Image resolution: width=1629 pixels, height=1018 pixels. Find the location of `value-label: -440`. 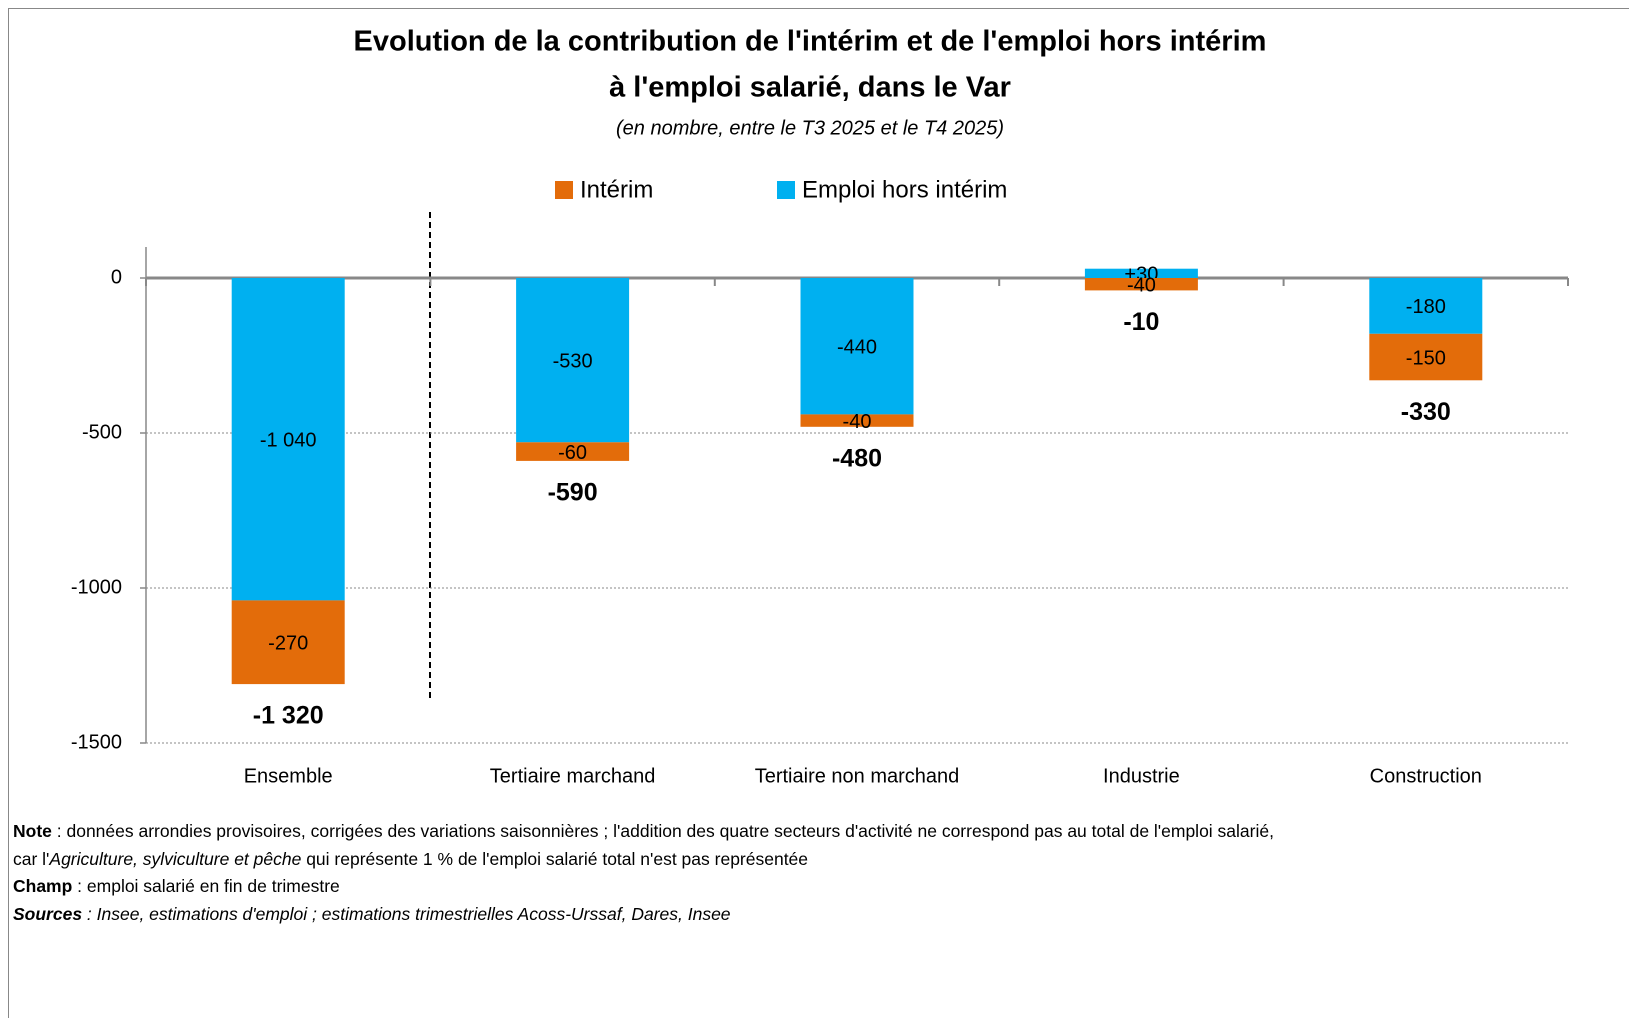

value-label: -440 is located at coordinates (857, 347).